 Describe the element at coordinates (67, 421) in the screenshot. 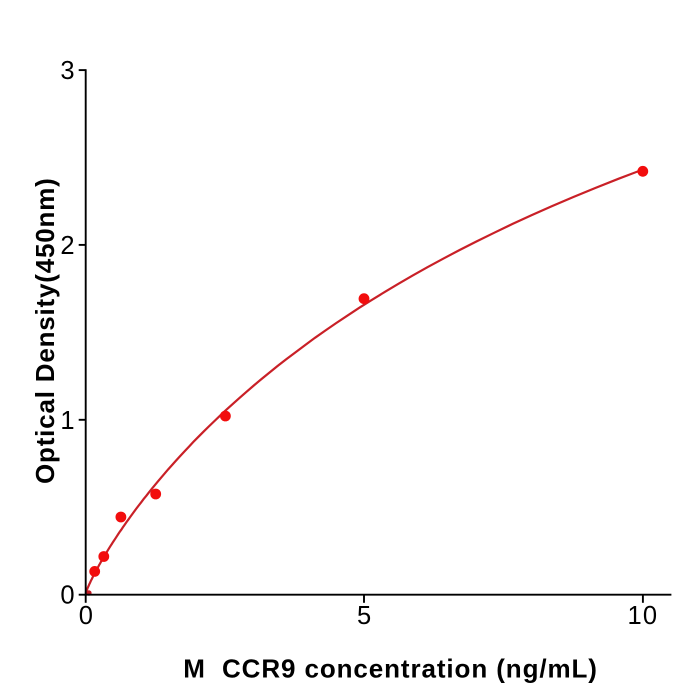

I see `svg-text: 1` at that location.